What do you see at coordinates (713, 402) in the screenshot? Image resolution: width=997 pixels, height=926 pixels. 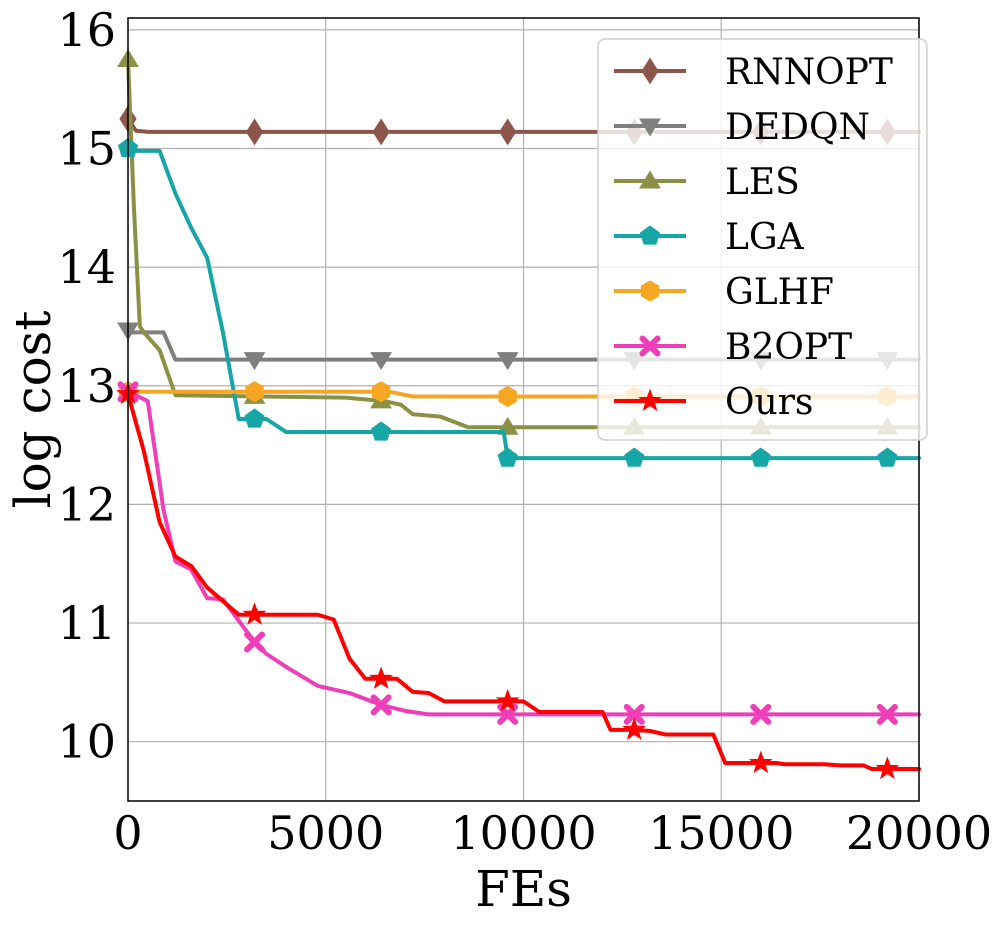 I see `legend-item-ours: Ours` at bounding box center [713, 402].